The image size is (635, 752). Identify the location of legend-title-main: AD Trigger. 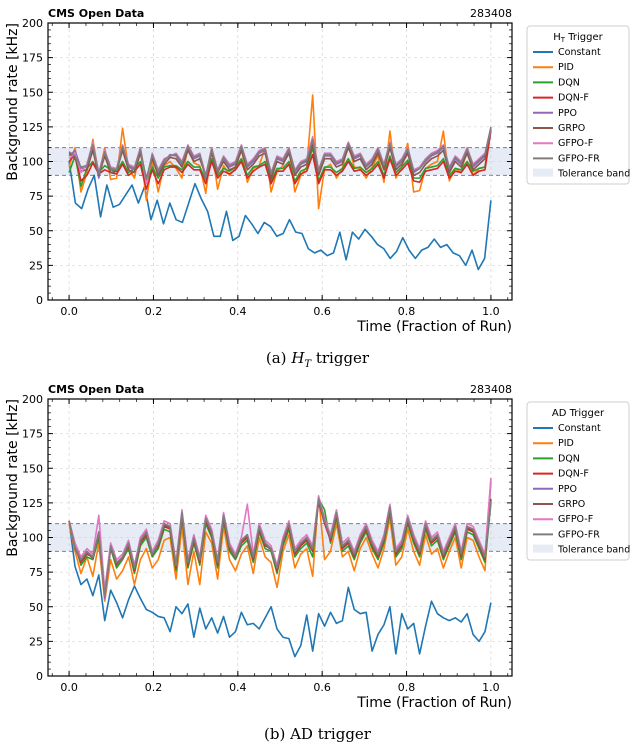
(578, 413).